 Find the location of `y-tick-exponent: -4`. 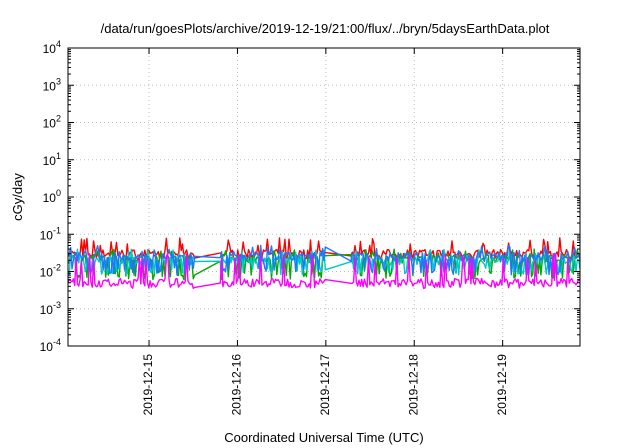

y-tick-exponent: -4 is located at coordinates (57, 342).